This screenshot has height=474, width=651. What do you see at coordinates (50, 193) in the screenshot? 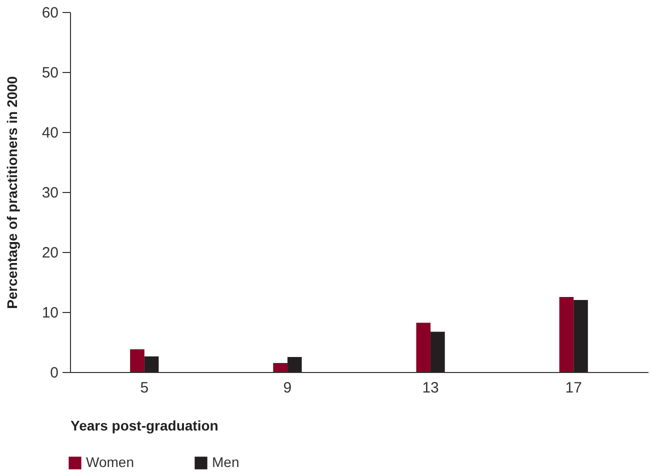
I see `y-tick-label: 30` at bounding box center [50, 193].